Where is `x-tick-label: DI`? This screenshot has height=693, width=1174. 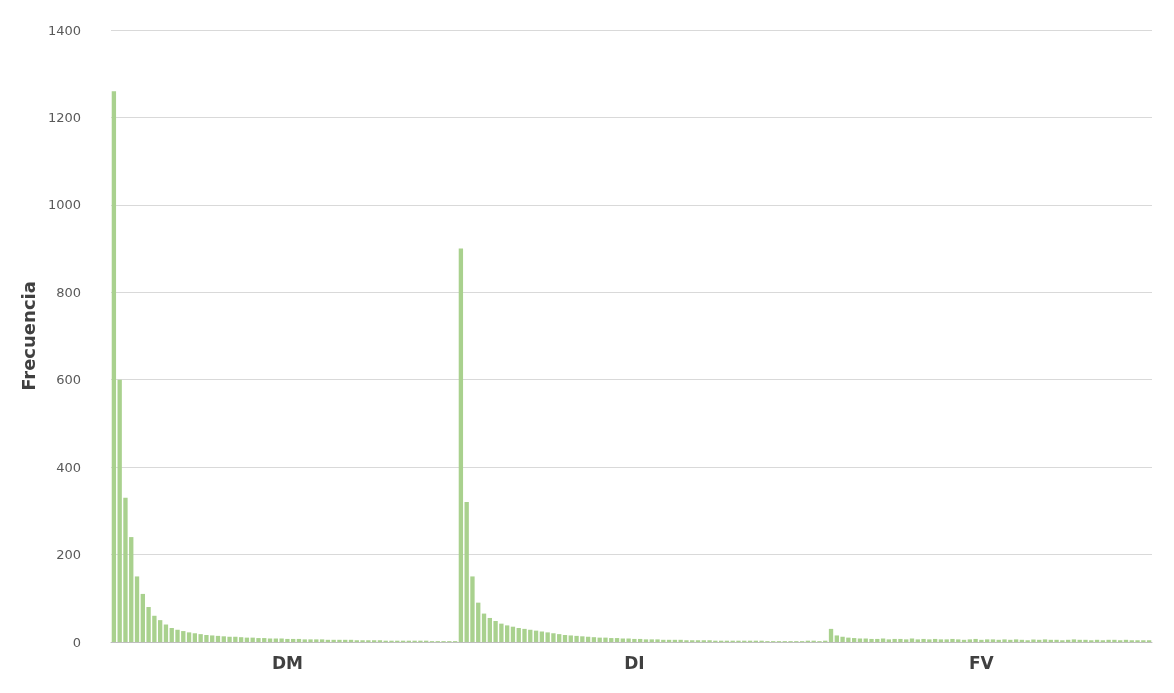 x-tick-label: DI is located at coordinates (634, 662).